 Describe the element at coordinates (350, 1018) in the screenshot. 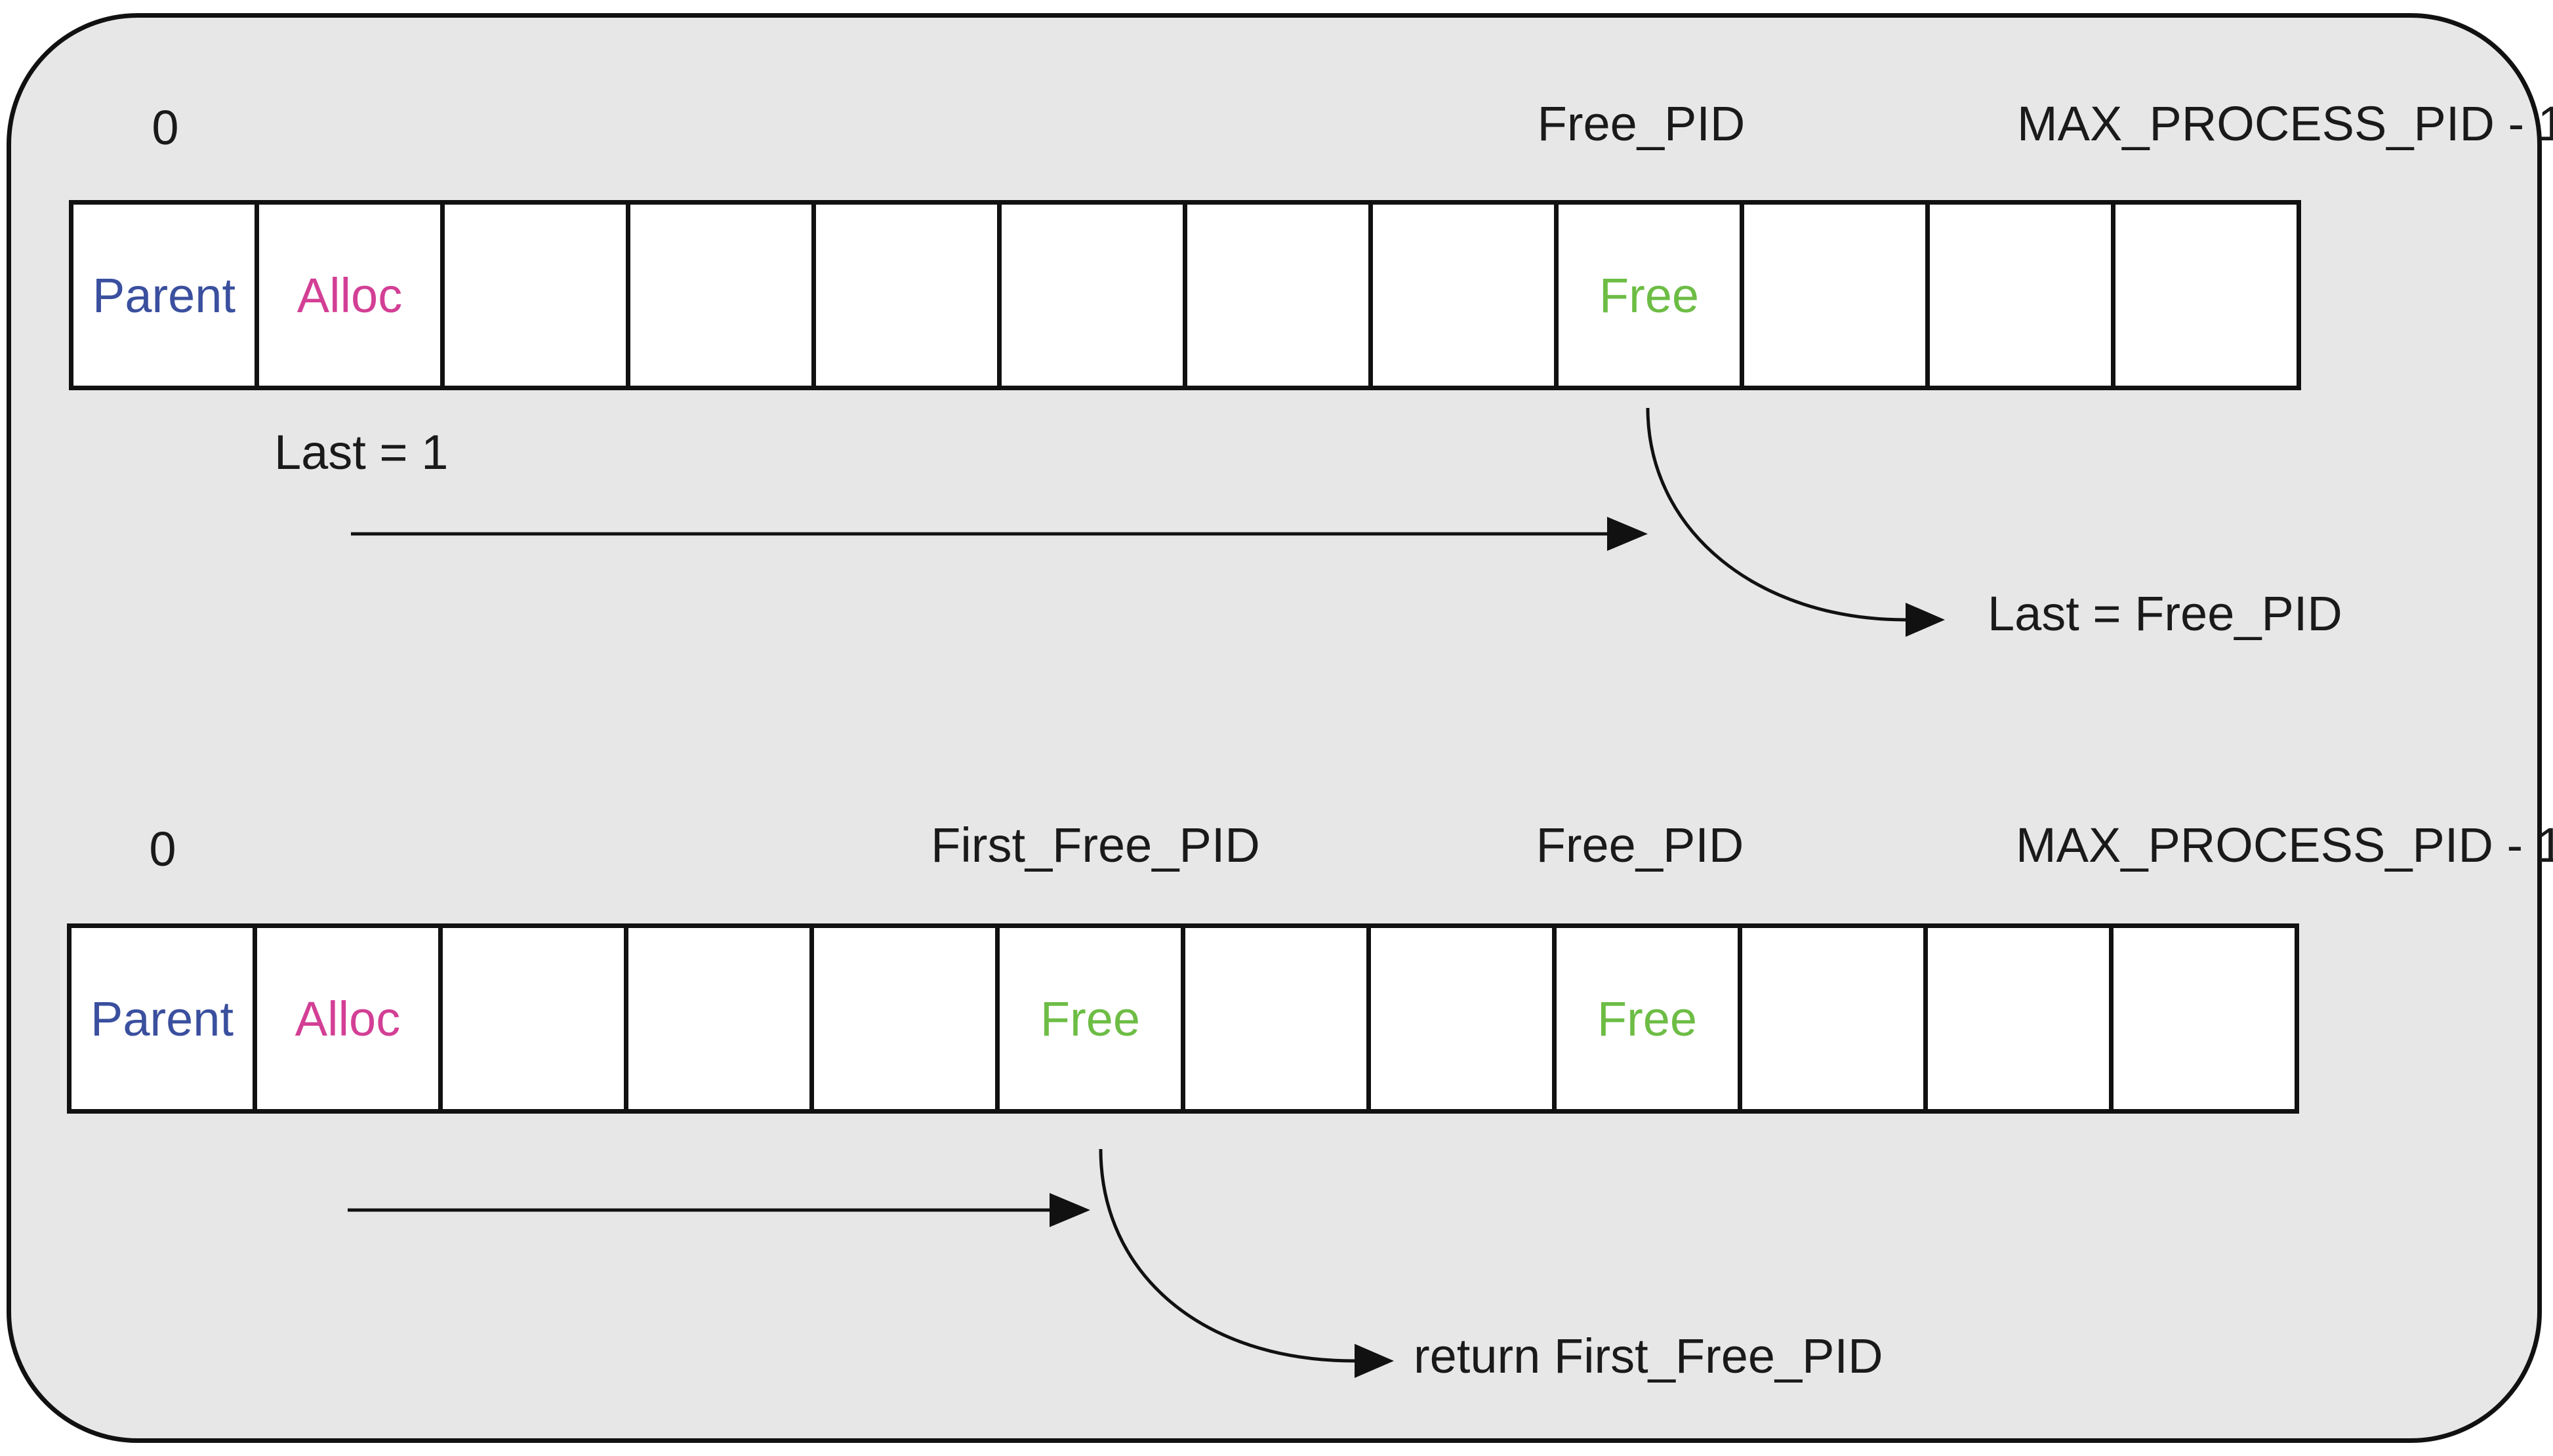

I see `bottom-array-cell: Alloc` at that location.